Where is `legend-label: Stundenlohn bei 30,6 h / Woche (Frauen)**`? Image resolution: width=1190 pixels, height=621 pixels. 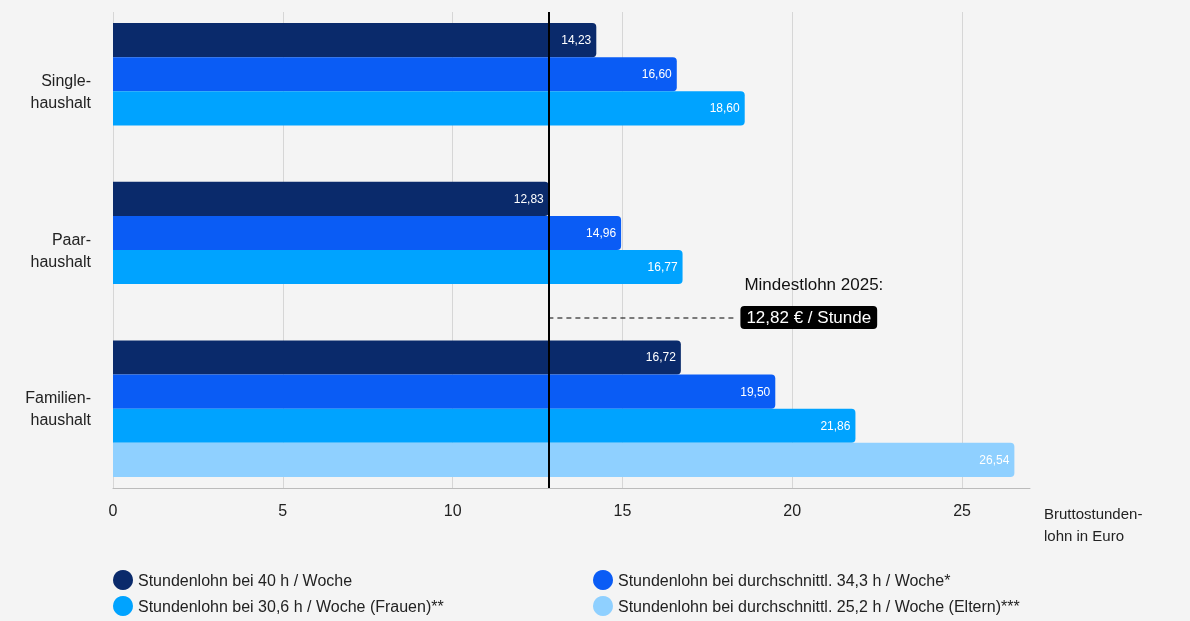
legend-label: Stundenlohn bei 30,6 h / Woche (Frauen)** is located at coordinates (291, 606).